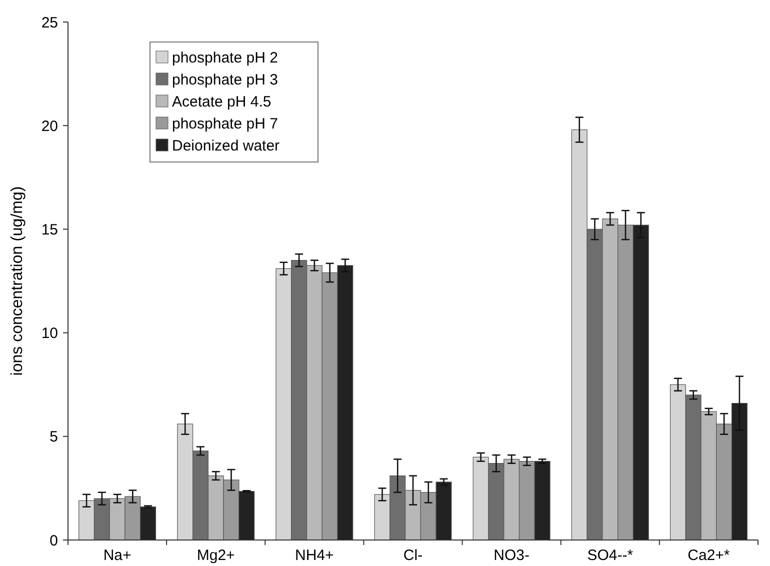 This screenshot has height=566, width=770. Describe the element at coordinates (117, 555) in the screenshot. I see `x-tick-label: Na+` at that location.